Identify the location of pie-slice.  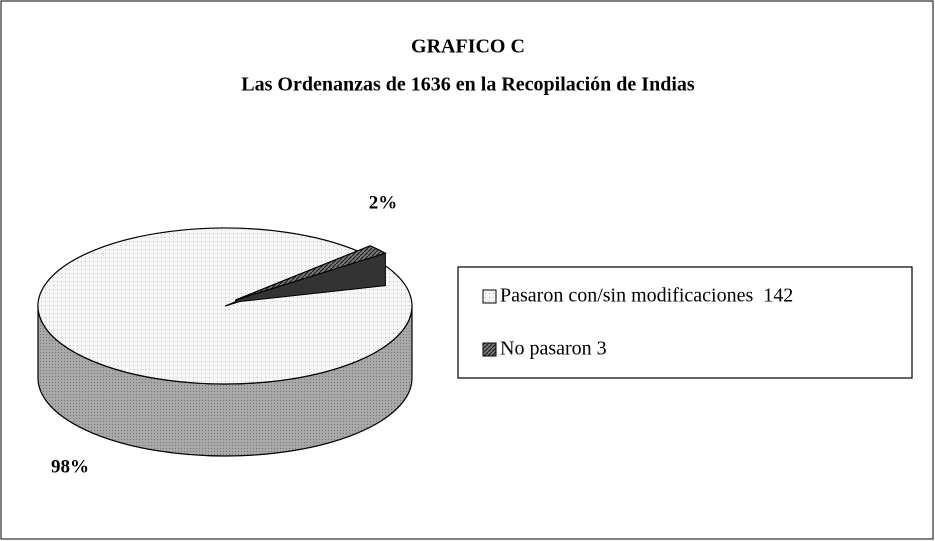
(311, 273).